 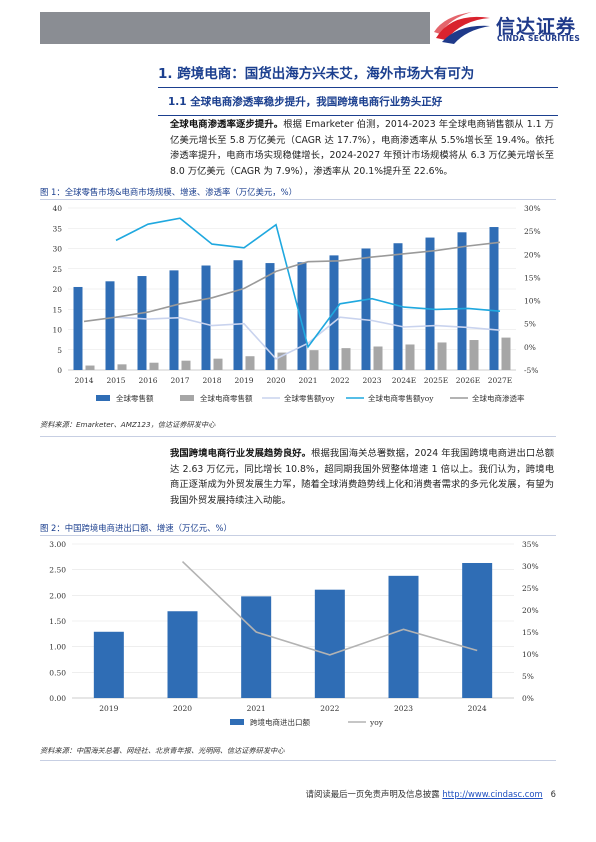 What do you see at coordinates (401, 398) in the screenshot?
I see `legend-label: 全球电商零售额yoy` at bounding box center [401, 398].